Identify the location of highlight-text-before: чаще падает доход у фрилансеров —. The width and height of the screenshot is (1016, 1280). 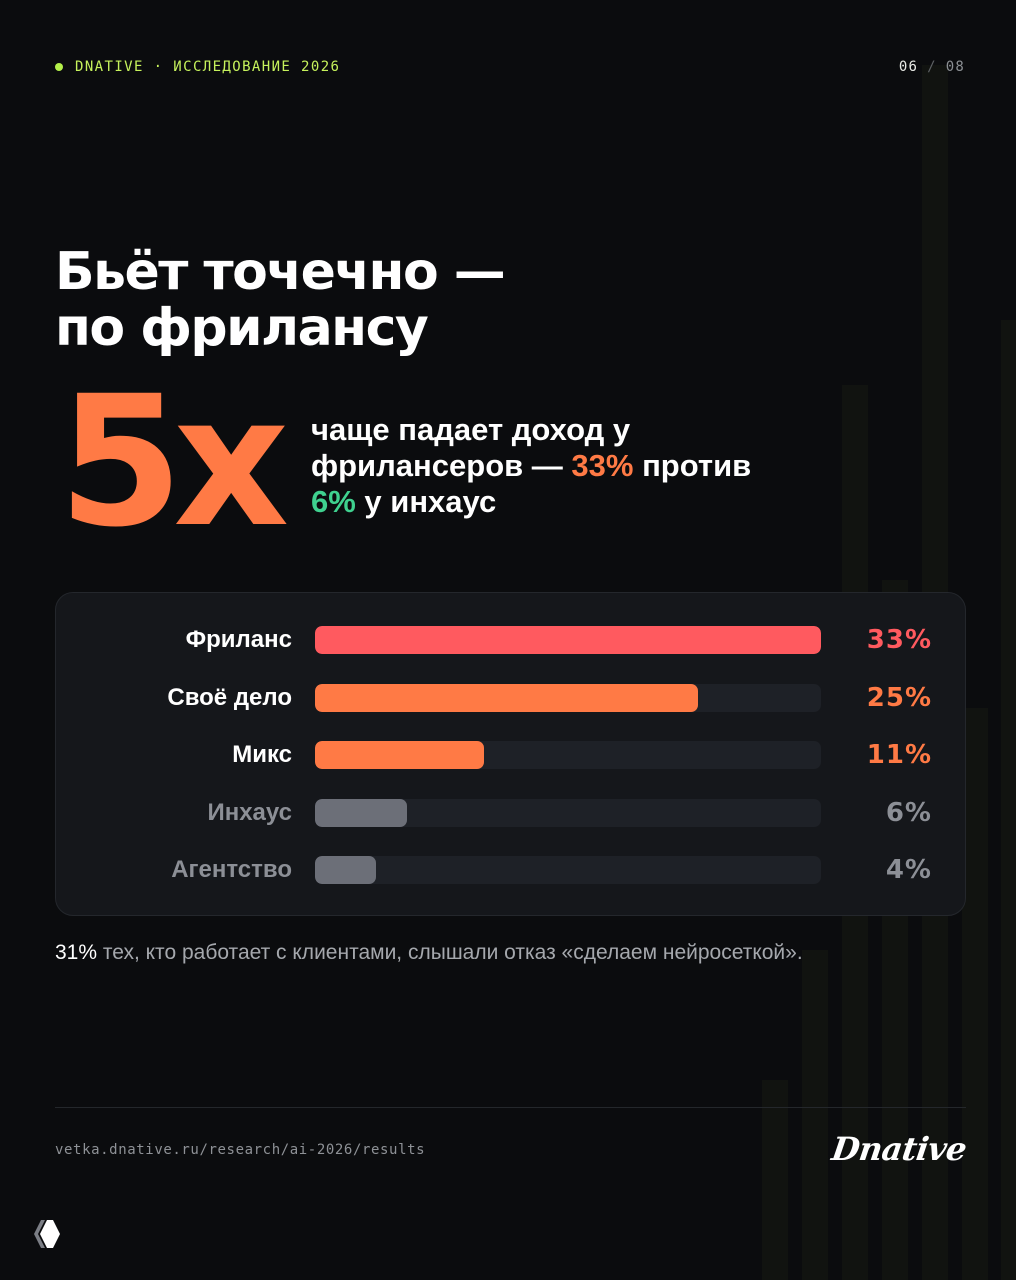
(471, 447).